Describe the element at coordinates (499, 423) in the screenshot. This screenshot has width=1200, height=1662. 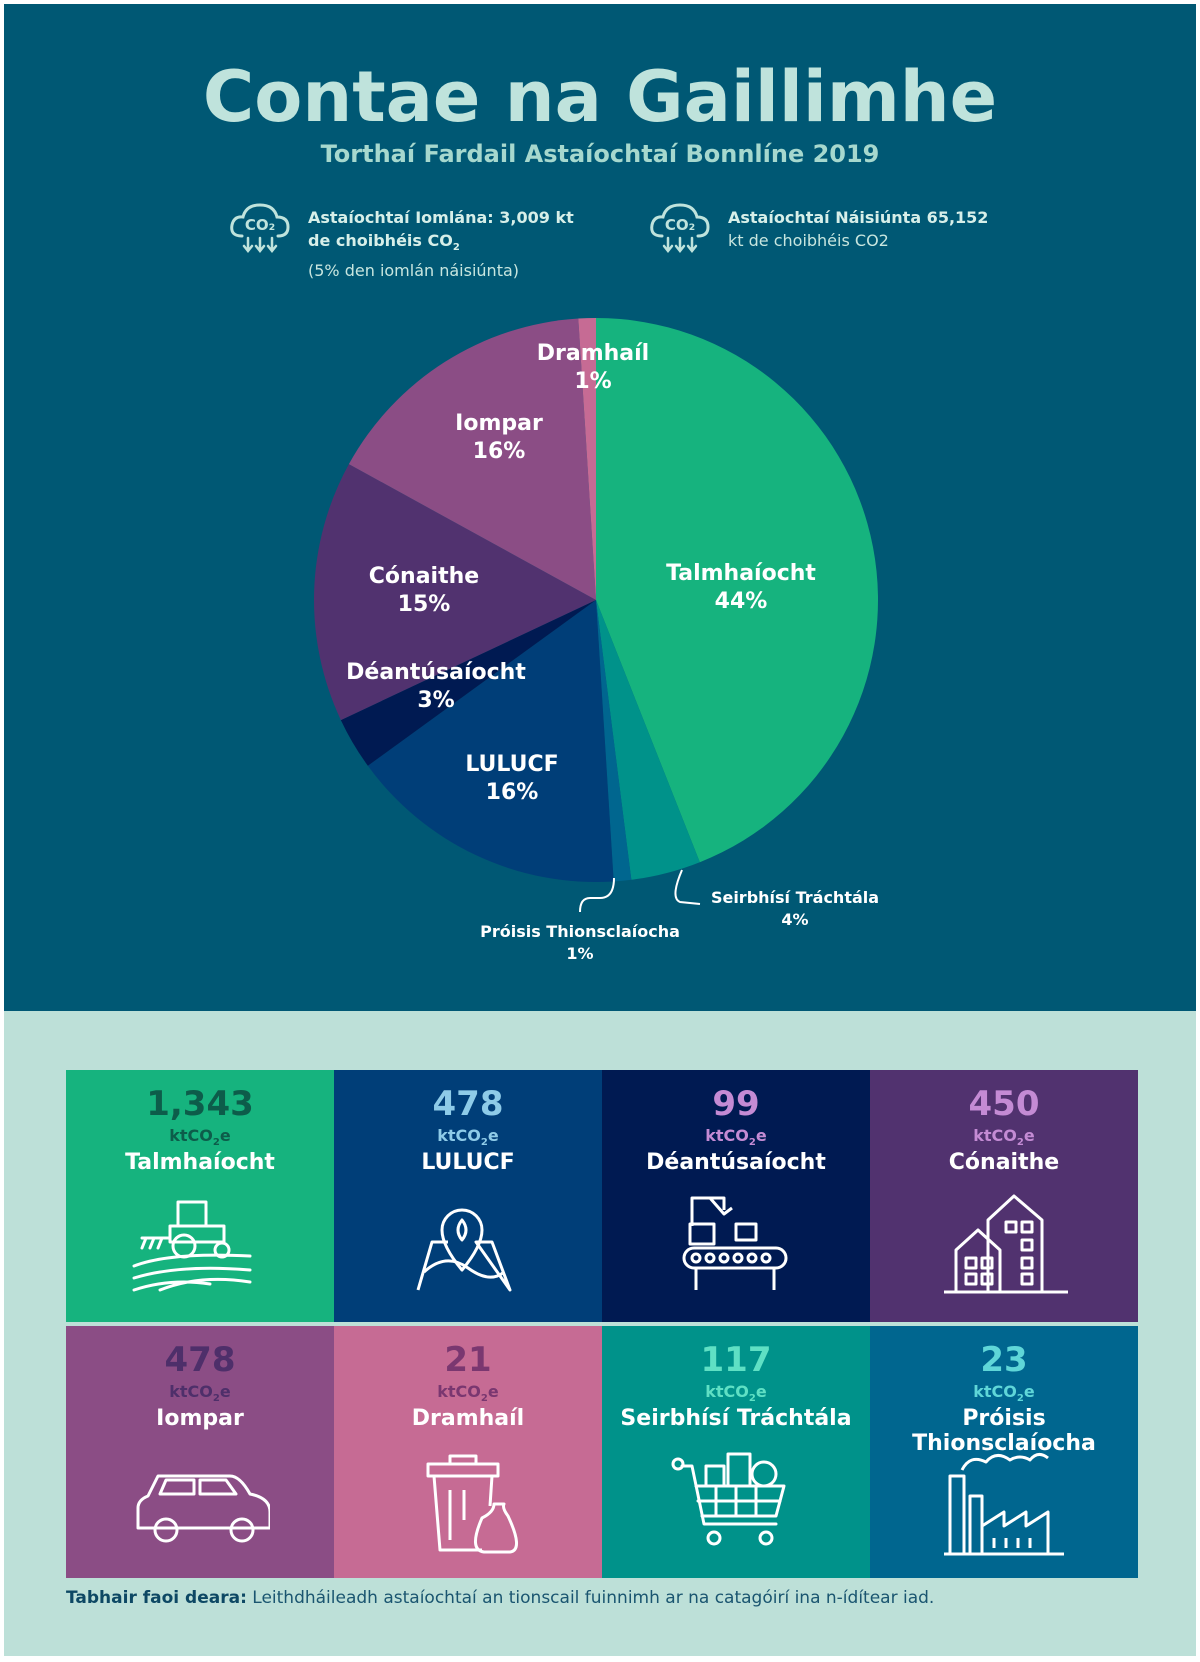
I see `pie-label-name: Iompar` at that location.